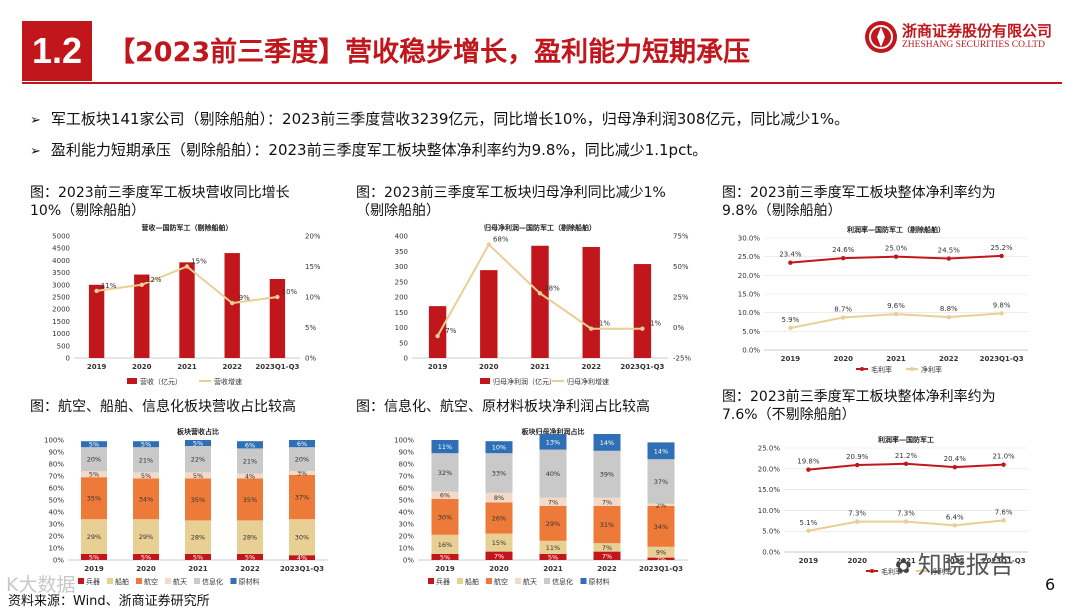 The width and height of the screenshot is (1080, 609). Describe the element at coordinates (61, 285) in the screenshot. I see `y-tick-label: 3000` at that location.